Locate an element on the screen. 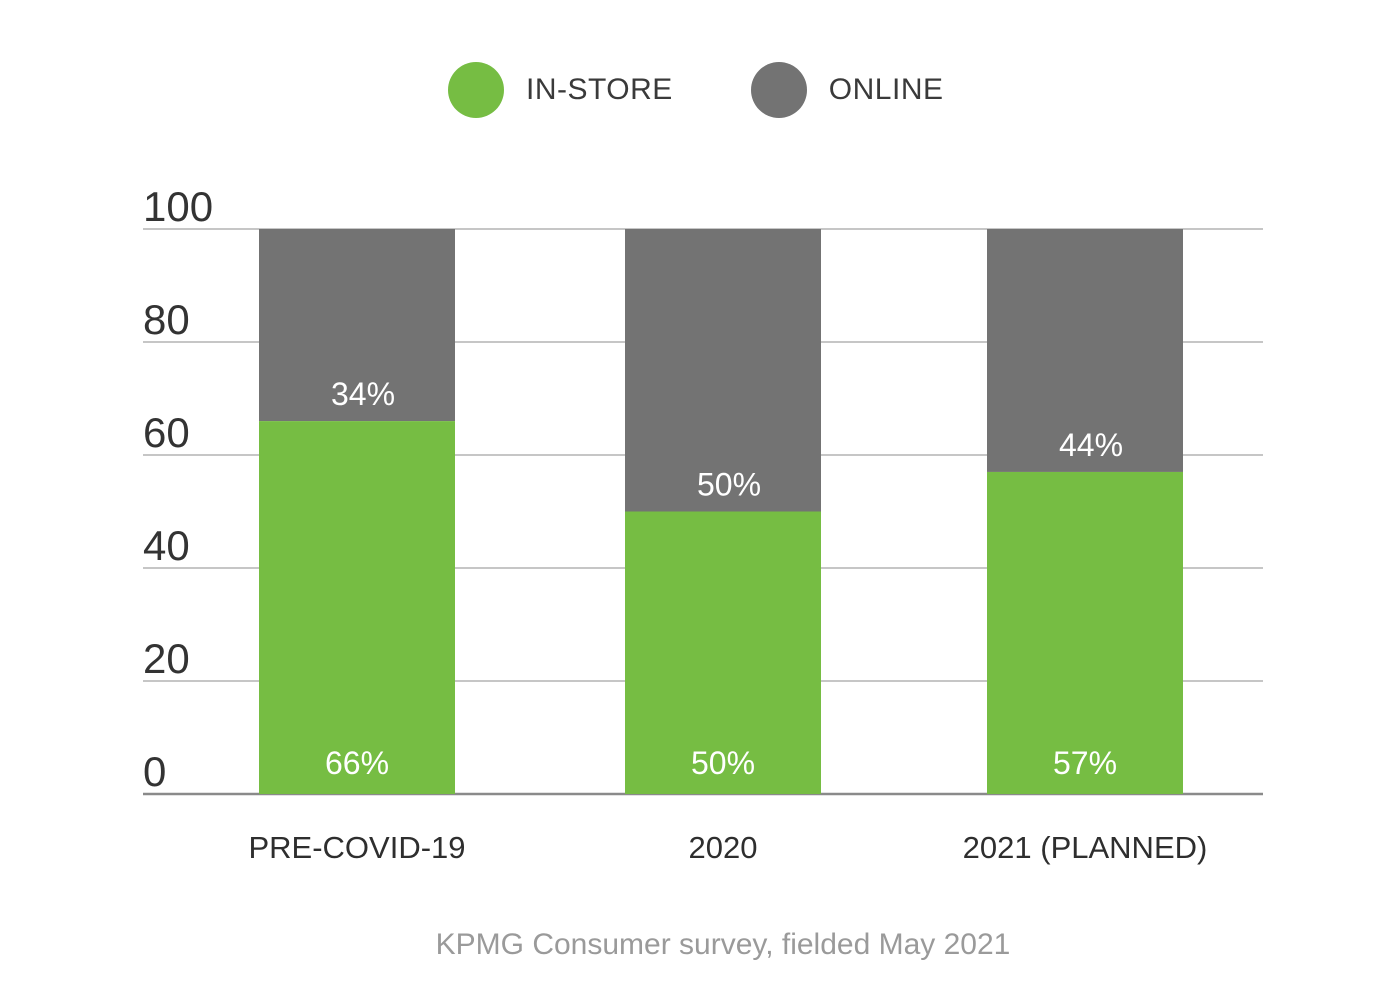 The height and width of the screenshot is (1000, 1400). y-tick-label-100: 100 is located at coordinates (178, 206).